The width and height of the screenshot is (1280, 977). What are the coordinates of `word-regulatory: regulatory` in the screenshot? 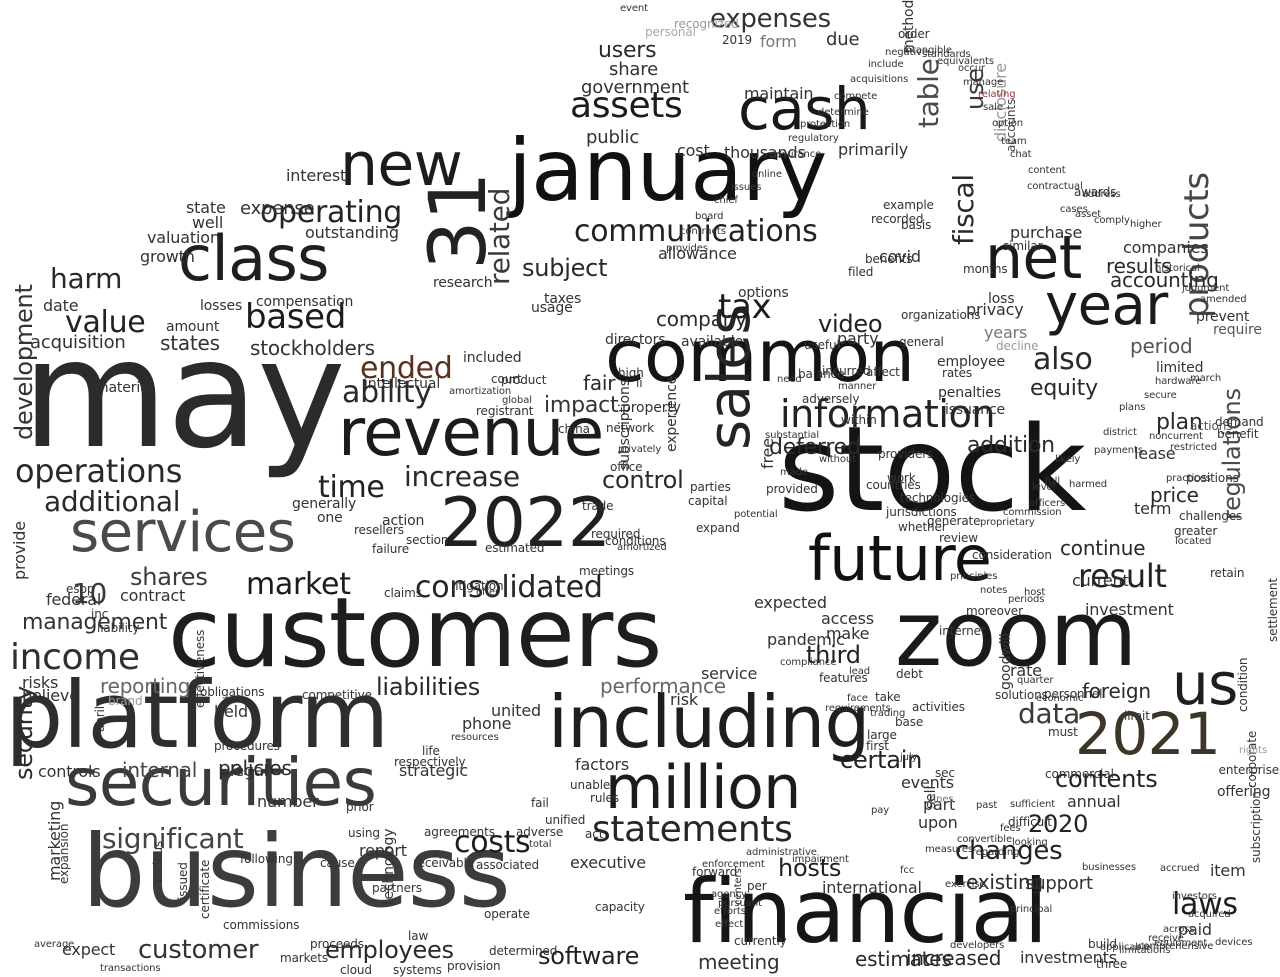 It's located at (813, 138).